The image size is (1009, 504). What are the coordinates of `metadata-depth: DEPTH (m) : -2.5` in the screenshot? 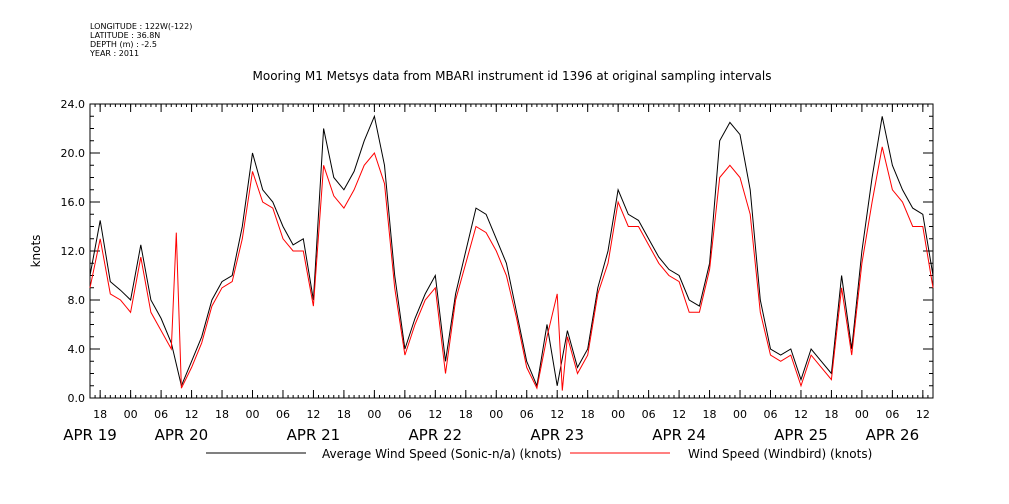 It's located at (123, 44).